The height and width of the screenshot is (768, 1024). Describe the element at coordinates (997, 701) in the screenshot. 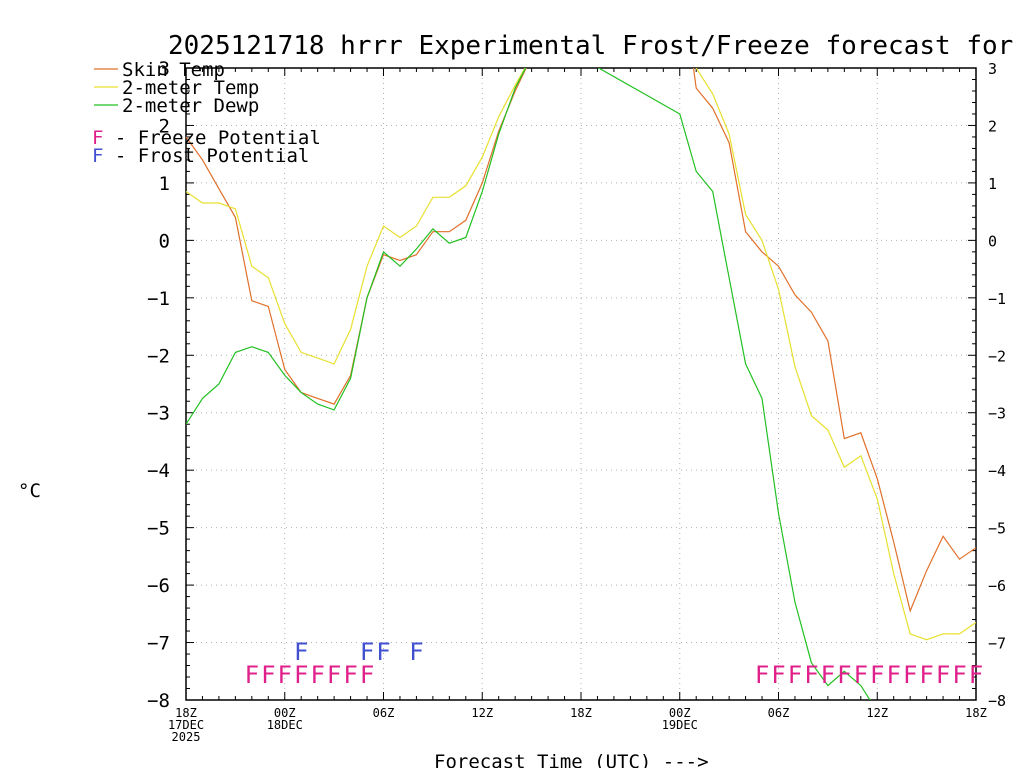

I see `y-tick-label-right: −8` at that location.